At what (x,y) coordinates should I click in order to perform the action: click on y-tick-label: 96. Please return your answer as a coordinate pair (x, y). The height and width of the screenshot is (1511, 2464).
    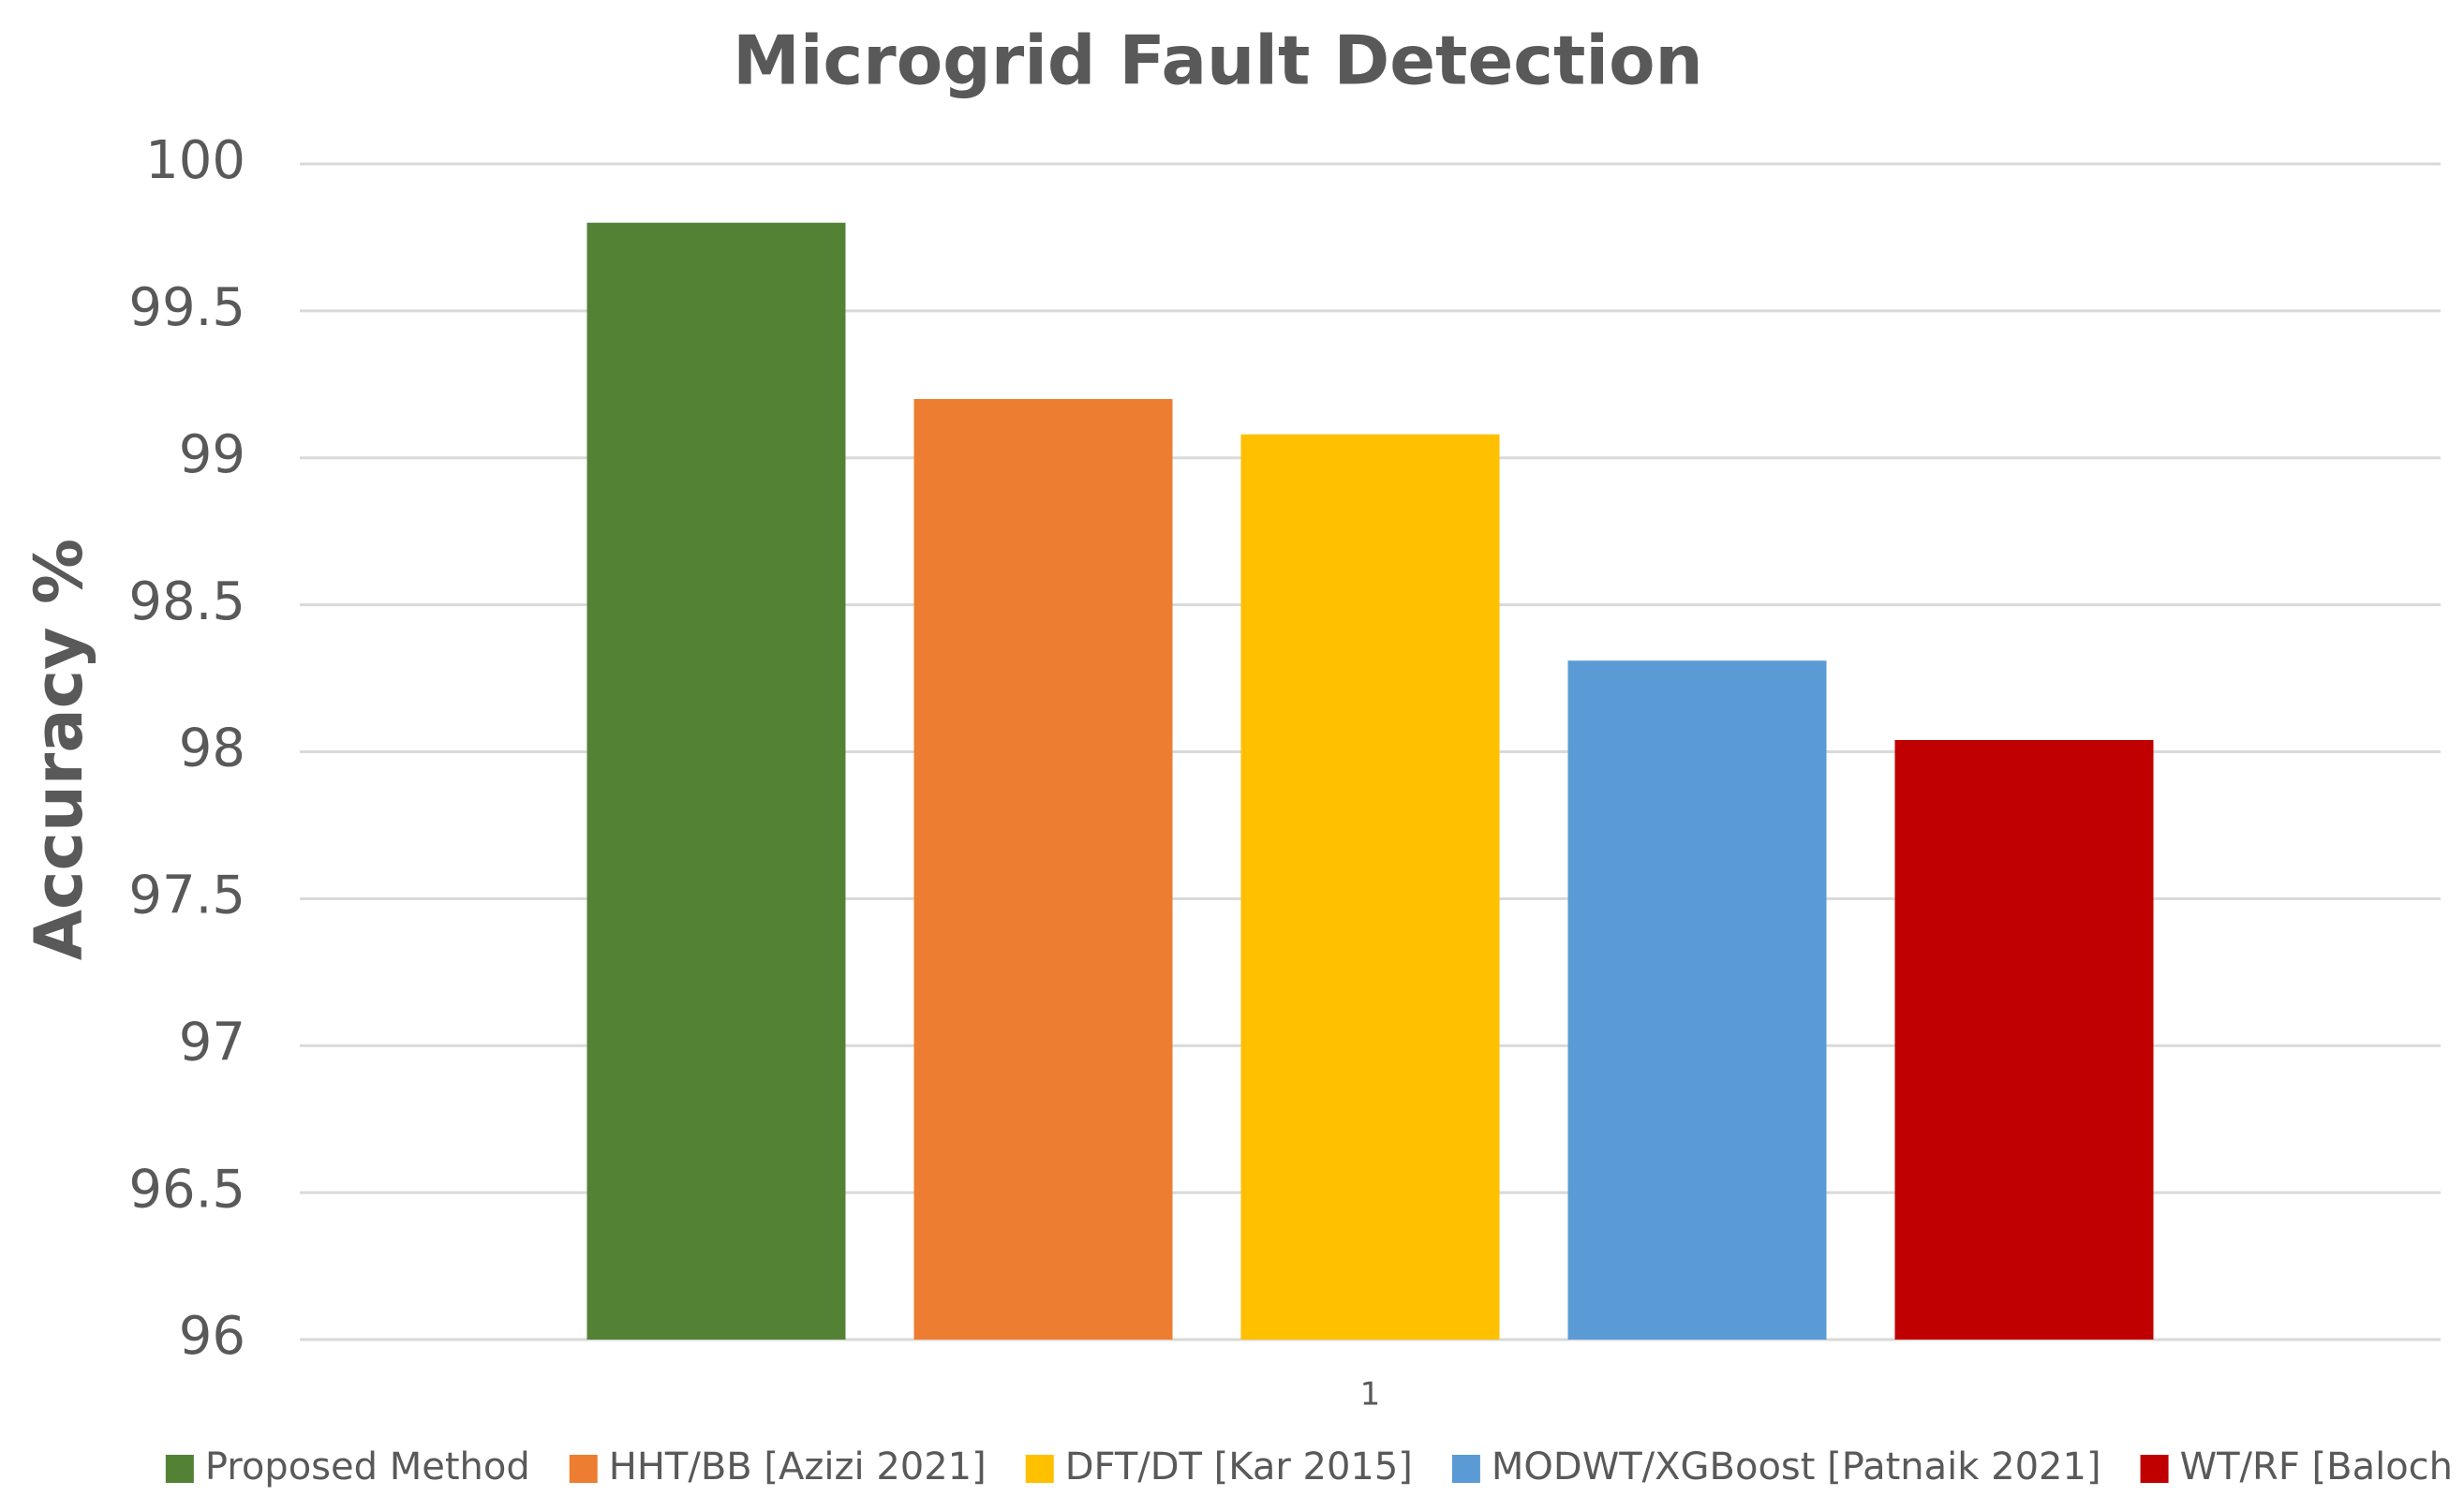
    Looking at the image, I should click on (212, 1336).